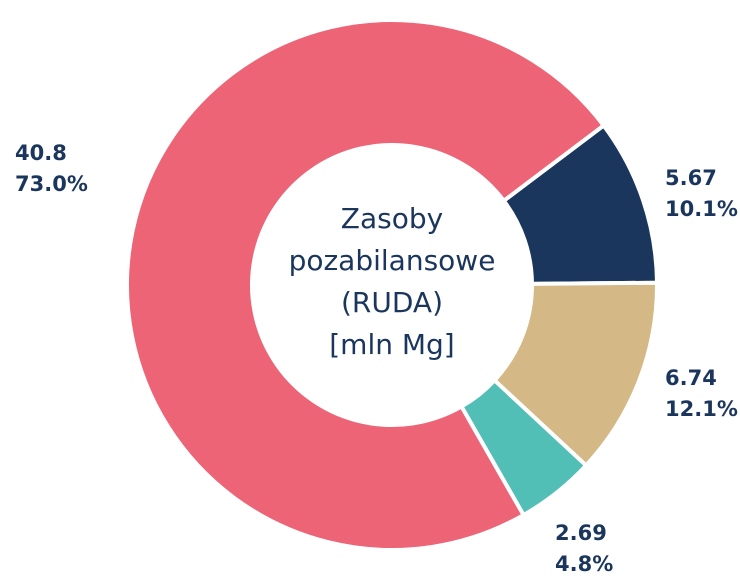  I want to click on center-title: (RUDA), so click(392, 302).